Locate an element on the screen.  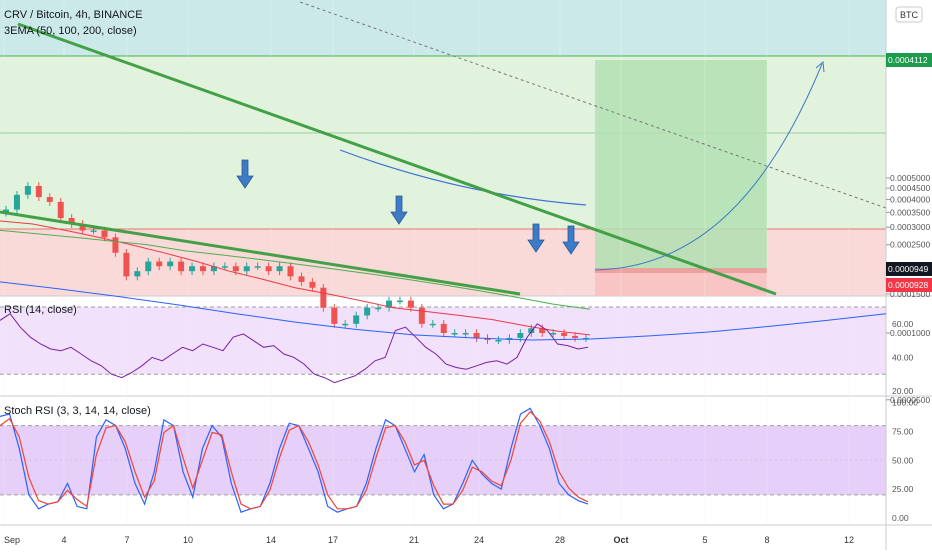
projection-curve is located at coordinates (708, 167).